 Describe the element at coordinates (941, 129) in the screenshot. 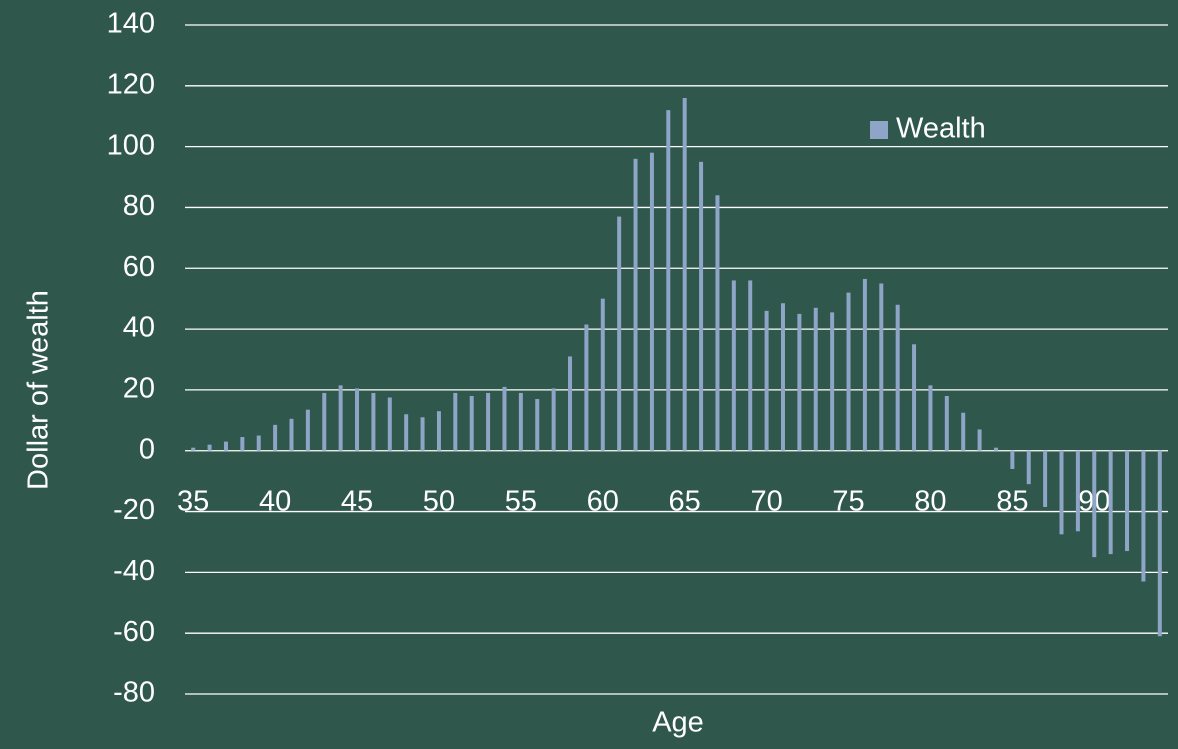

I see `legend-label: Wealth` at that location.